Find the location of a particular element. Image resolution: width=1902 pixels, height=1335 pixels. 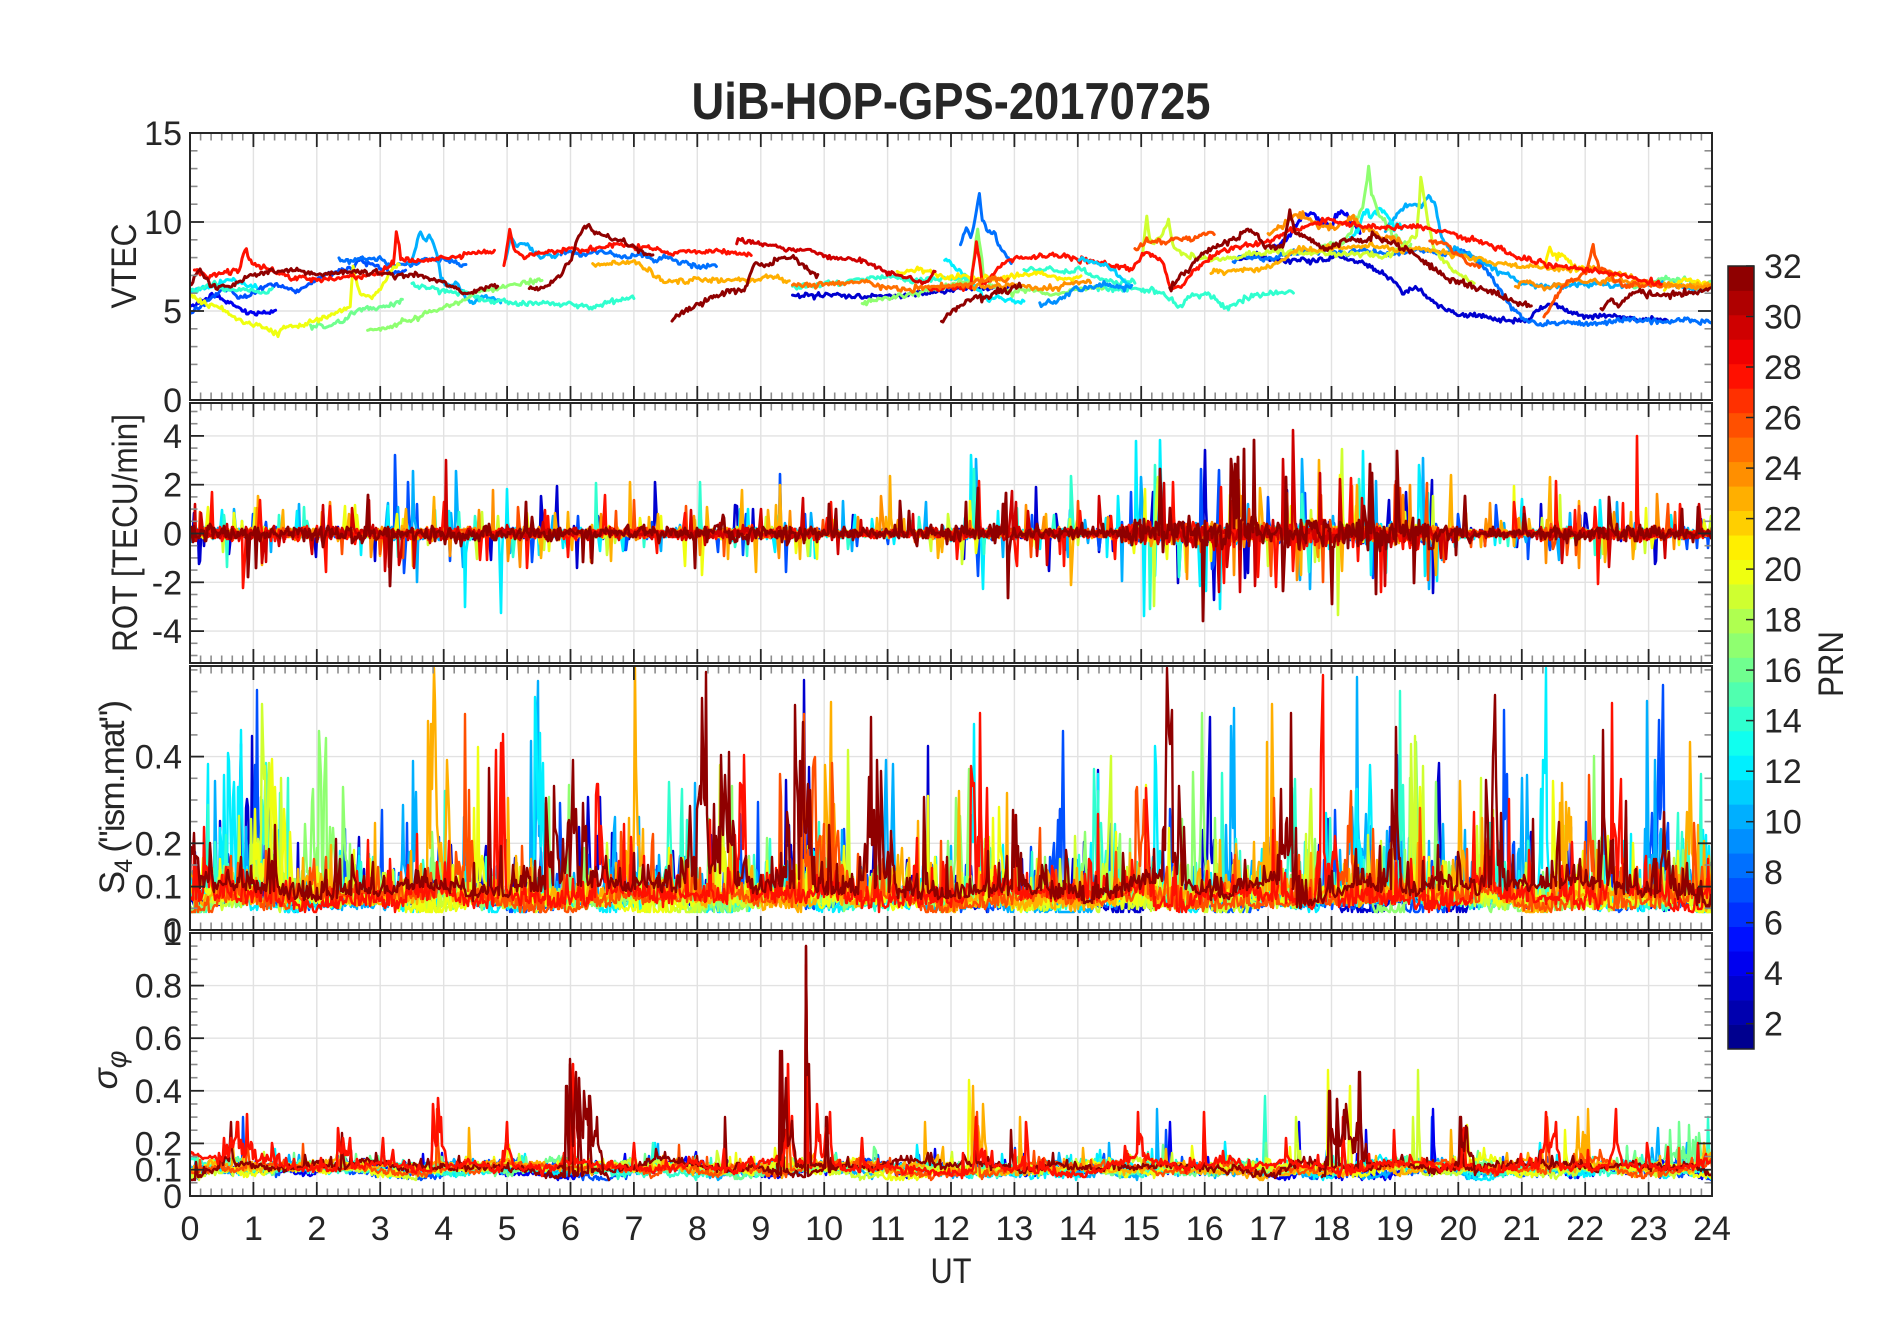

svg-text: σφ is located at coordinates (109, 1070).